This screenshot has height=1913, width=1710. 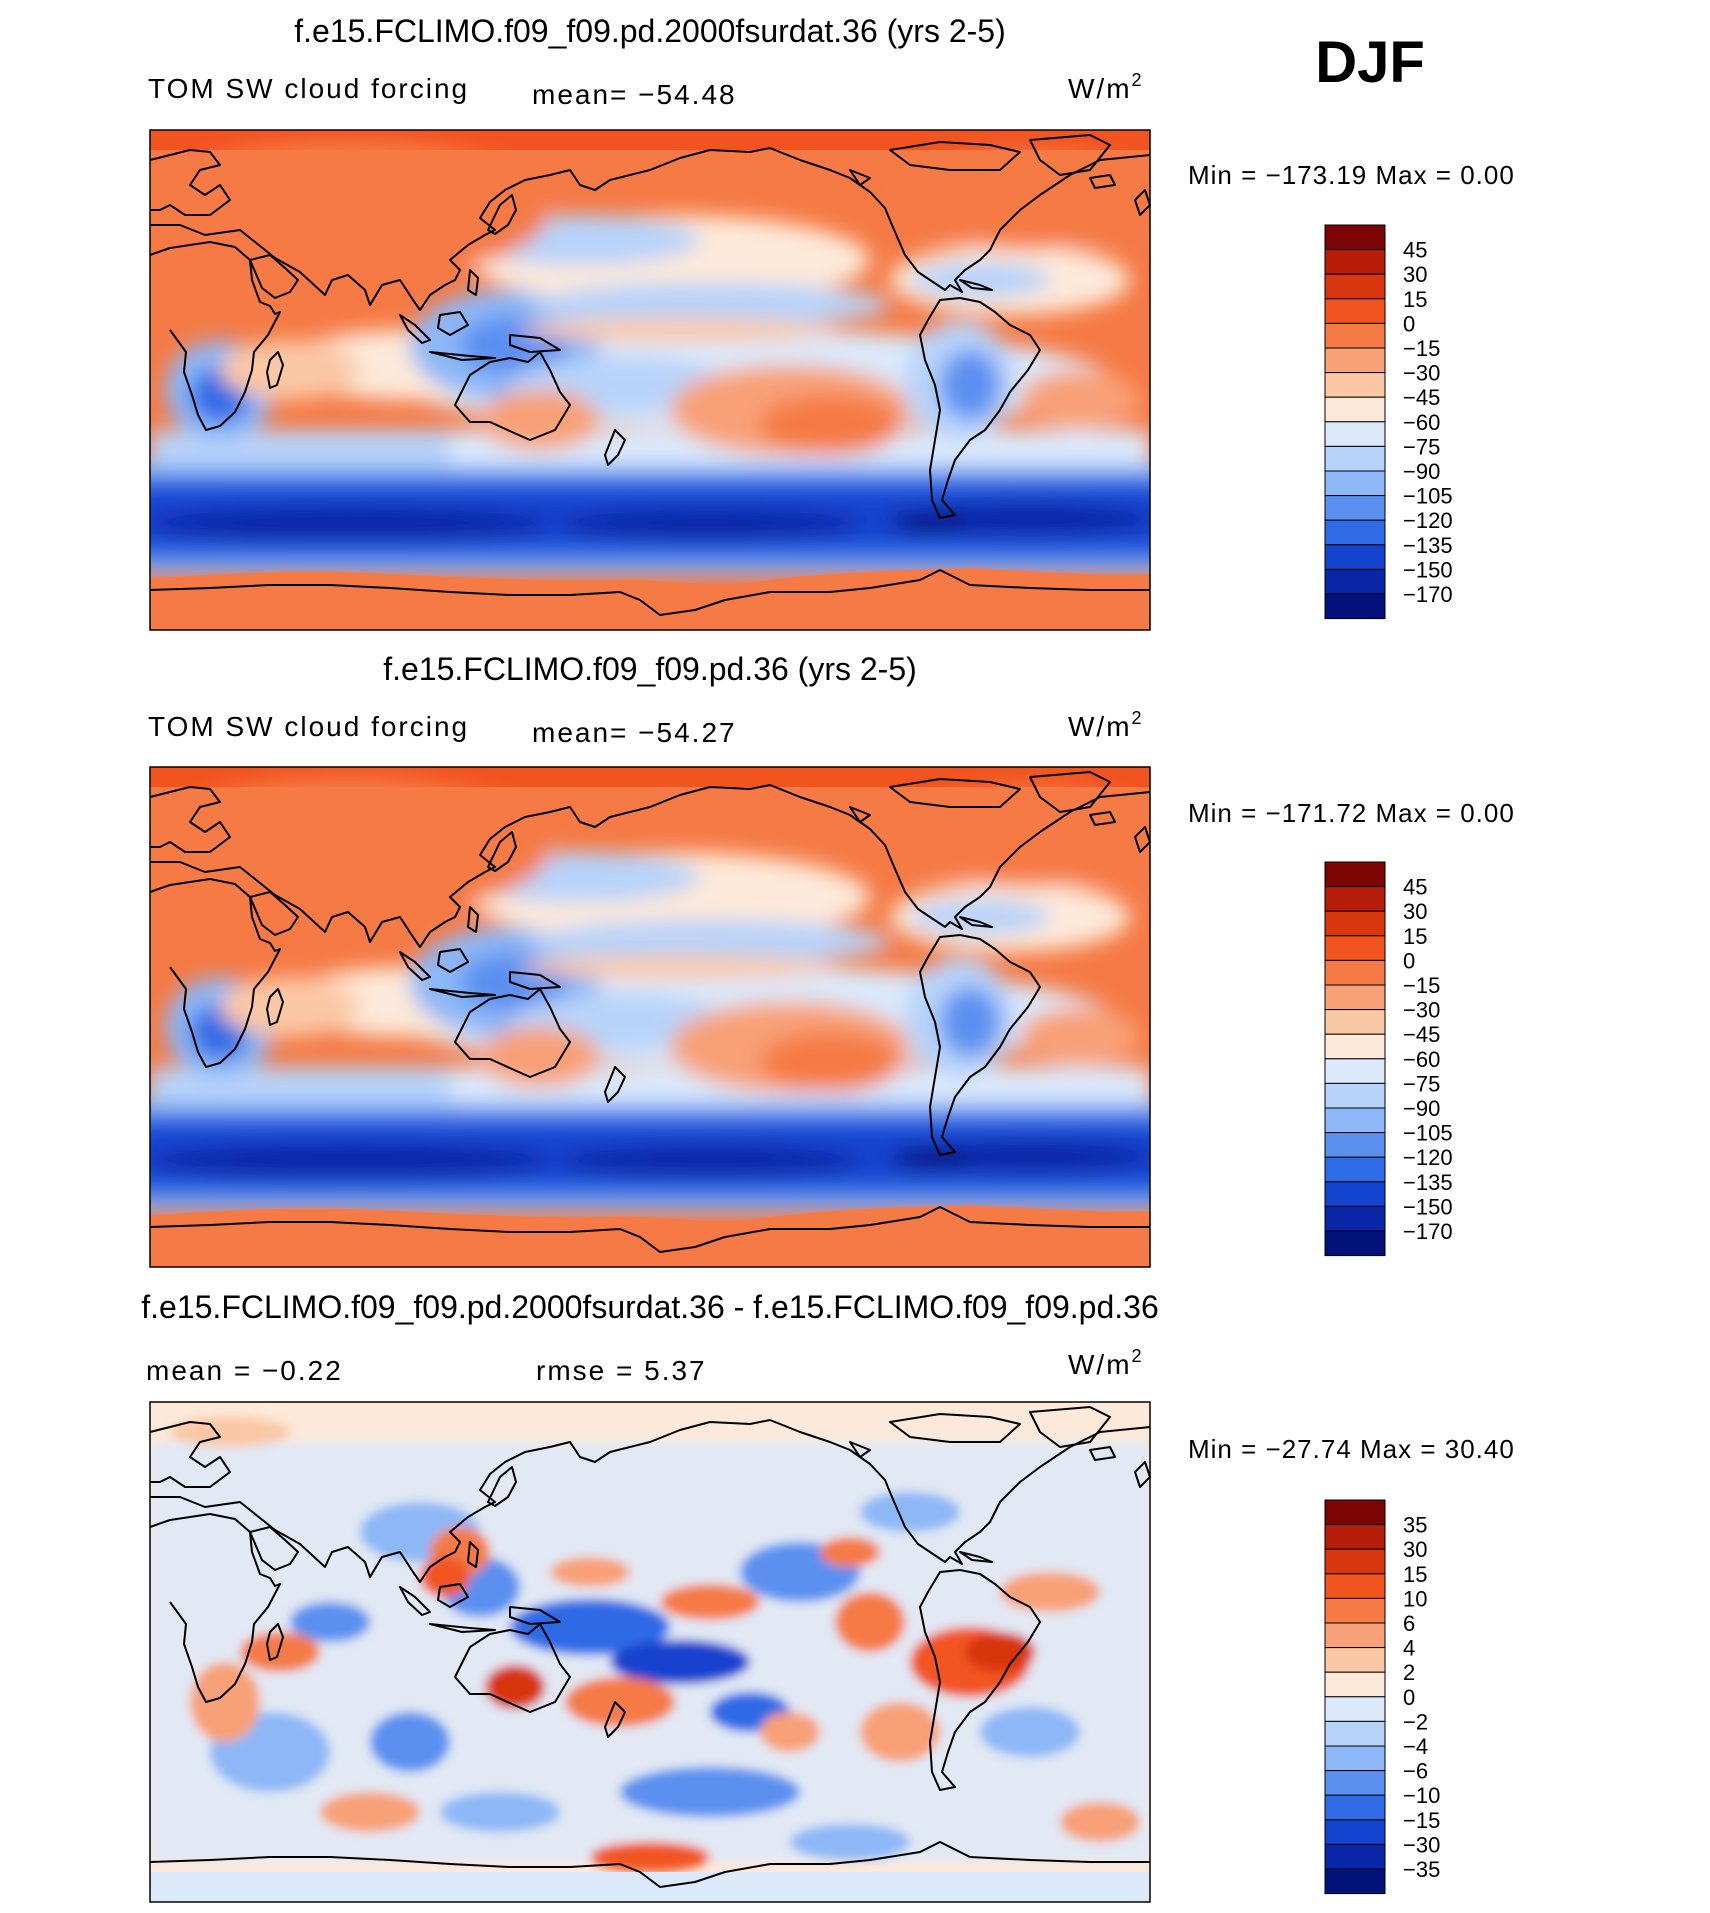 What do you see at coordinates (1415, 1771) in the screenshot?
I see `colorbar-tick-label: −6` at bounding box center [1415, 1771].